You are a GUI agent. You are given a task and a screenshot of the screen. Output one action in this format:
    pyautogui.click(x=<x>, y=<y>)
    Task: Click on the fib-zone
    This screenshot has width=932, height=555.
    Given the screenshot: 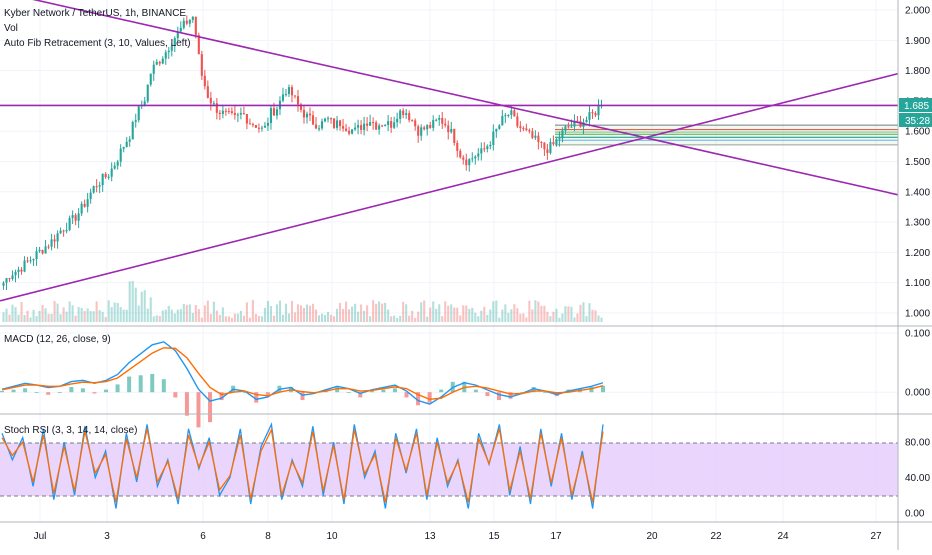 What is the action you would take?
    pyautogui.click(x=726, y=135)
    